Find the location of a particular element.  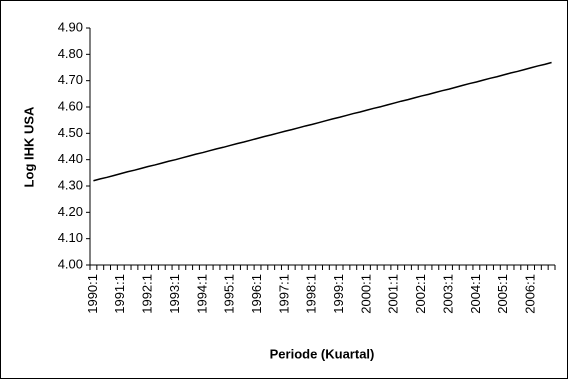

y-tick-label: 4.60 is located at coordinates (70, 105).